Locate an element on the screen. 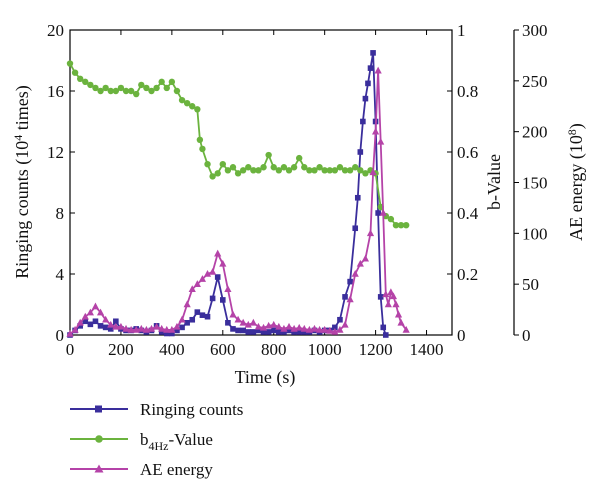 This screenshot has height=501, width=600. y-axis-ae-energy-title: AE energy (108) is located at coordinates (576, 182).